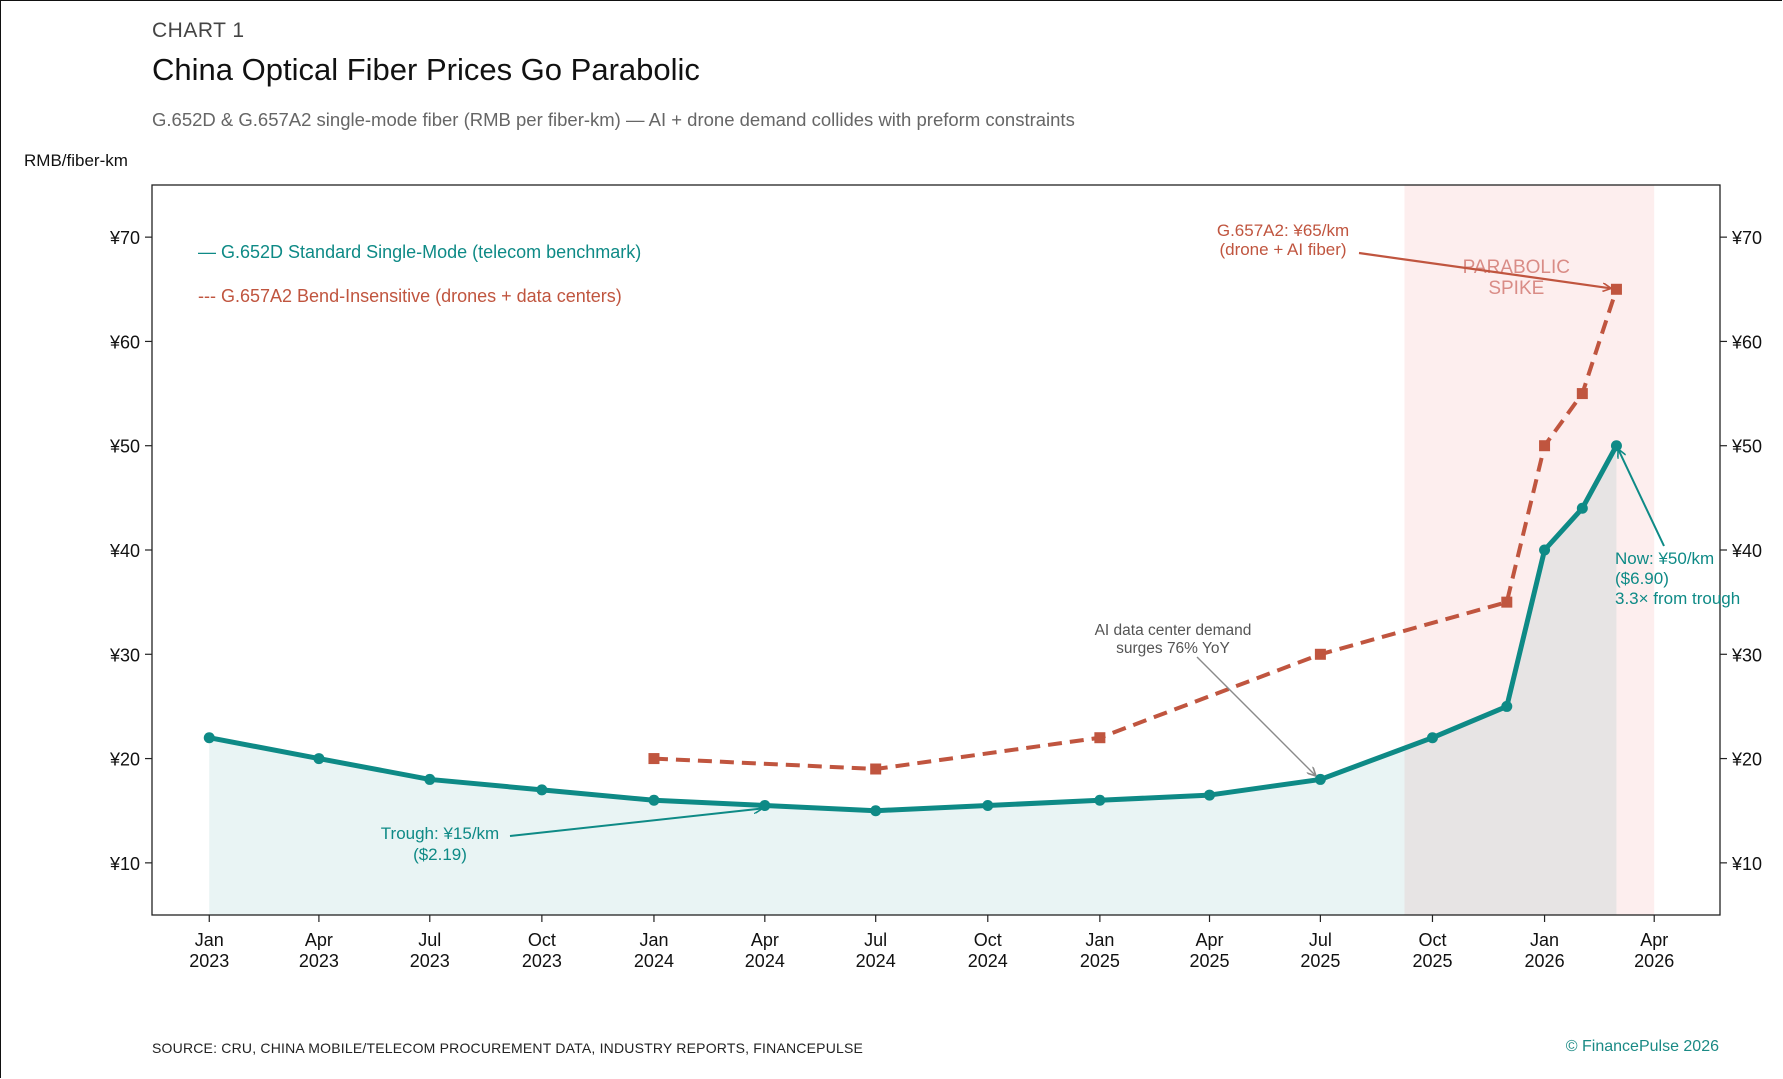  Describe the element at coordinates (124, 551) in the screenshot. I see `y-tick-label-left: ¥40` at that location.